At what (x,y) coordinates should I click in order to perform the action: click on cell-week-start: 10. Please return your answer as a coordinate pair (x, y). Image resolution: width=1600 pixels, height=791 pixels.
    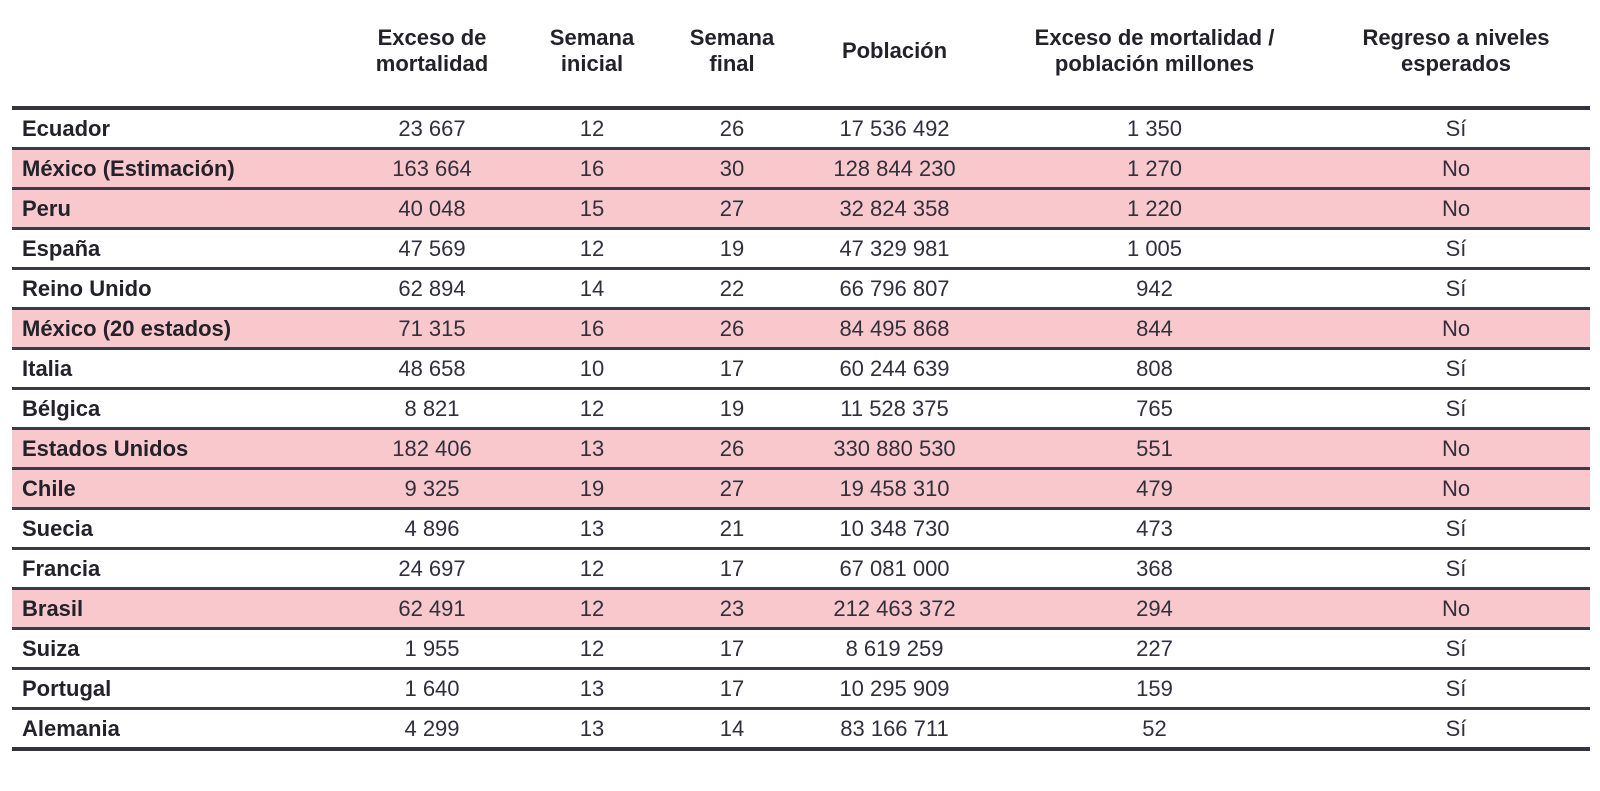
    Looking at the image, I should click on (592, 368).